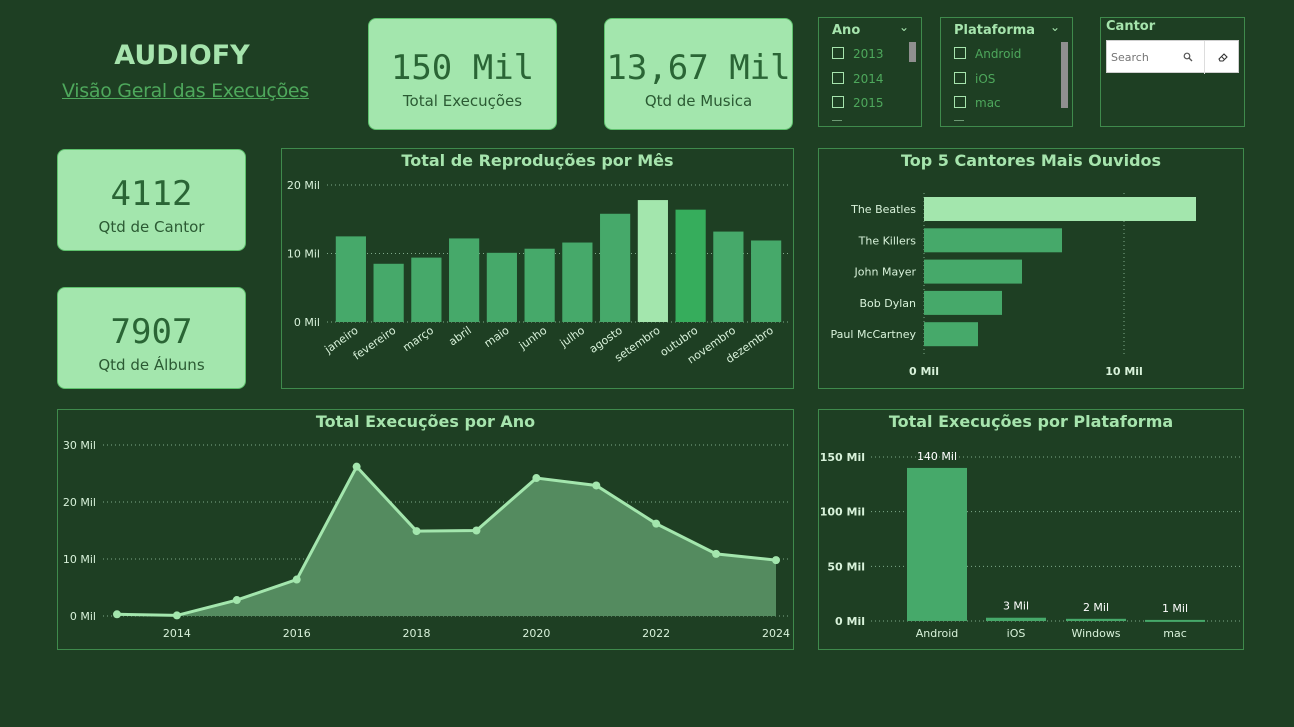  I want to click on kpi-label: Qtd de Álbuns, so click(151, 365).